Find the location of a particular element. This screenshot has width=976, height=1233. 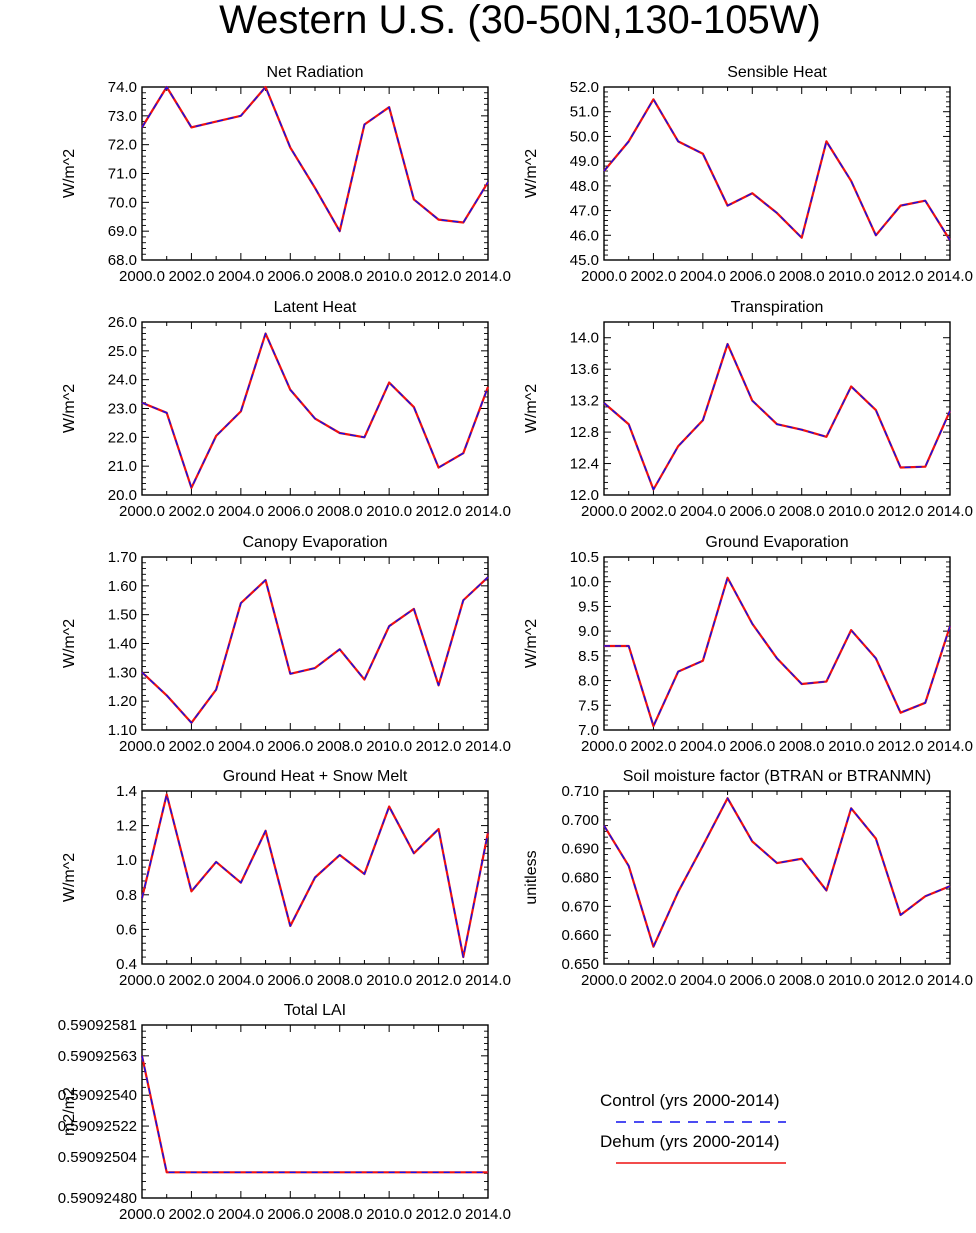

y-tick-label: 69.0 is located at coordinates (122, 231).